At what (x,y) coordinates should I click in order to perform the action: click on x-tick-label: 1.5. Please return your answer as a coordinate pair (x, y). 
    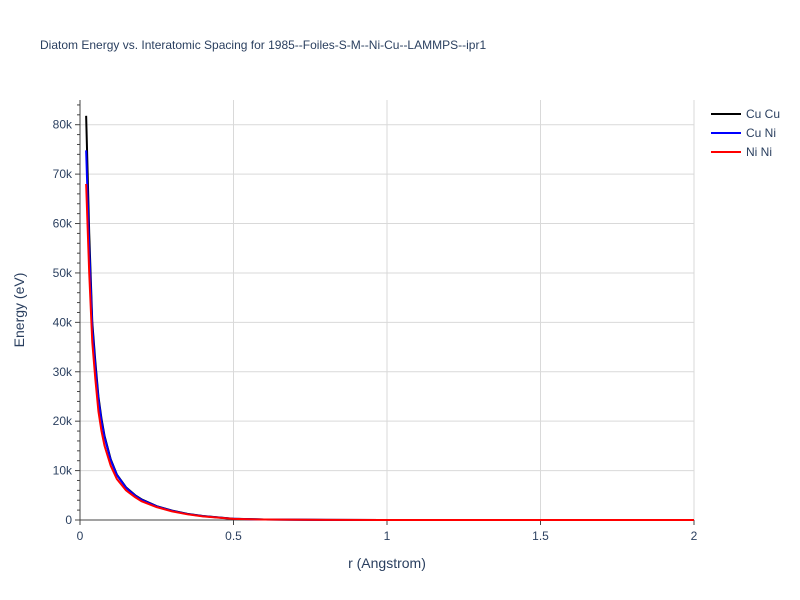
    Looking at the image, I should click on (540, 536).